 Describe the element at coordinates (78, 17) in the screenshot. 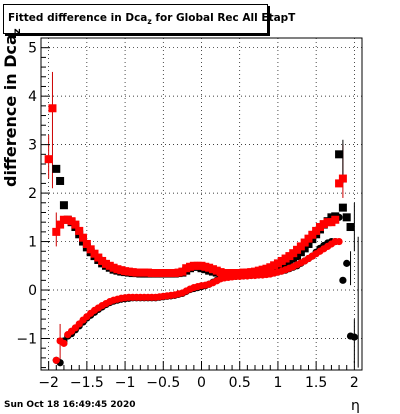

I see `chart-title-prefix: Fitted difference in Dca` at that location.